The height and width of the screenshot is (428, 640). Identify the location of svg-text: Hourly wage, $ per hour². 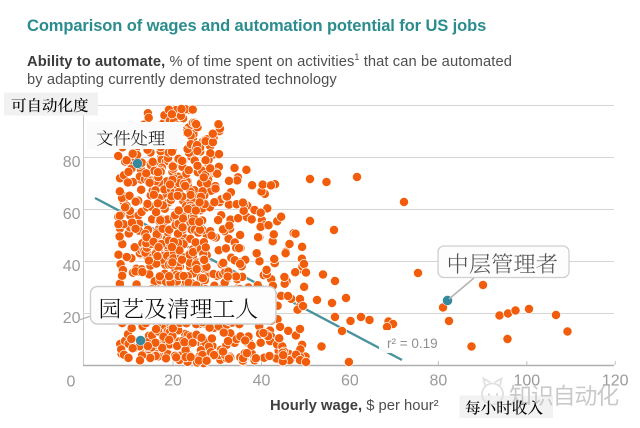
(354, 406).